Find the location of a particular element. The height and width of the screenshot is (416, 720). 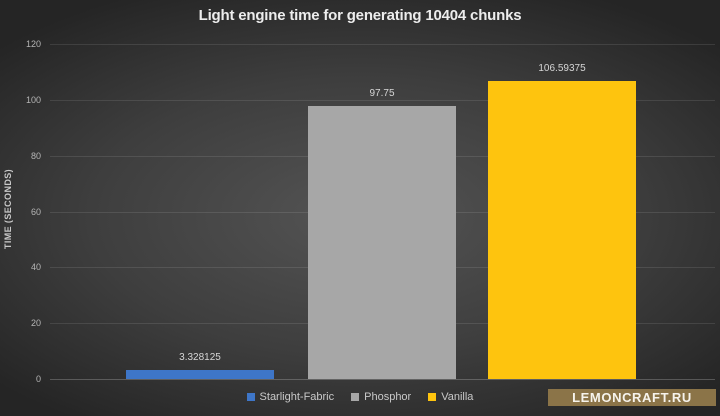

bar-value-label: 97.75 is located at coordinates (382, 93).